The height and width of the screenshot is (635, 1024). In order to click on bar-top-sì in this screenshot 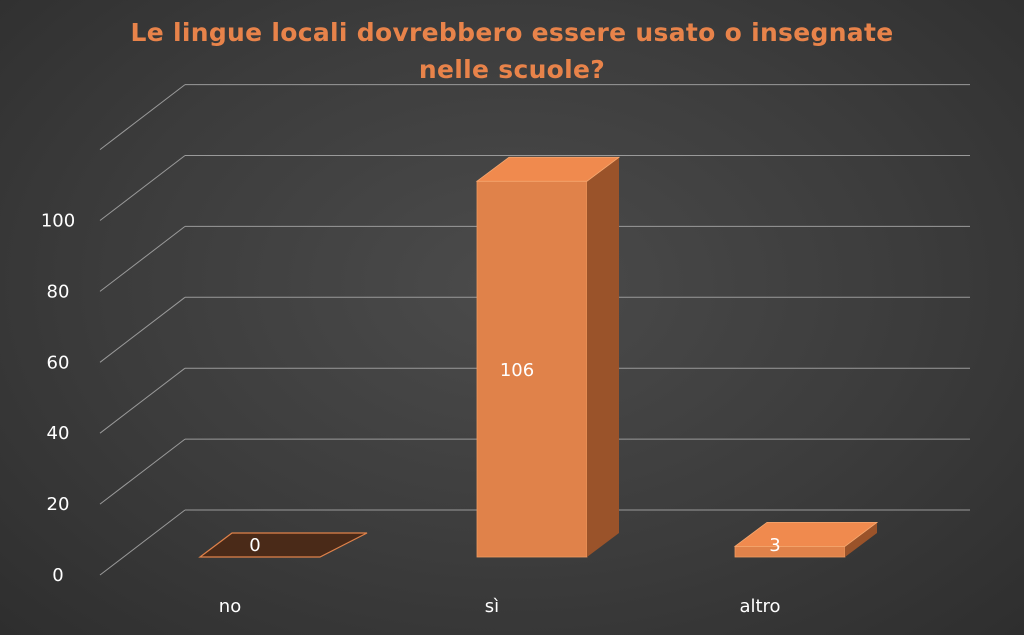, I will do `click(548, 169)`.